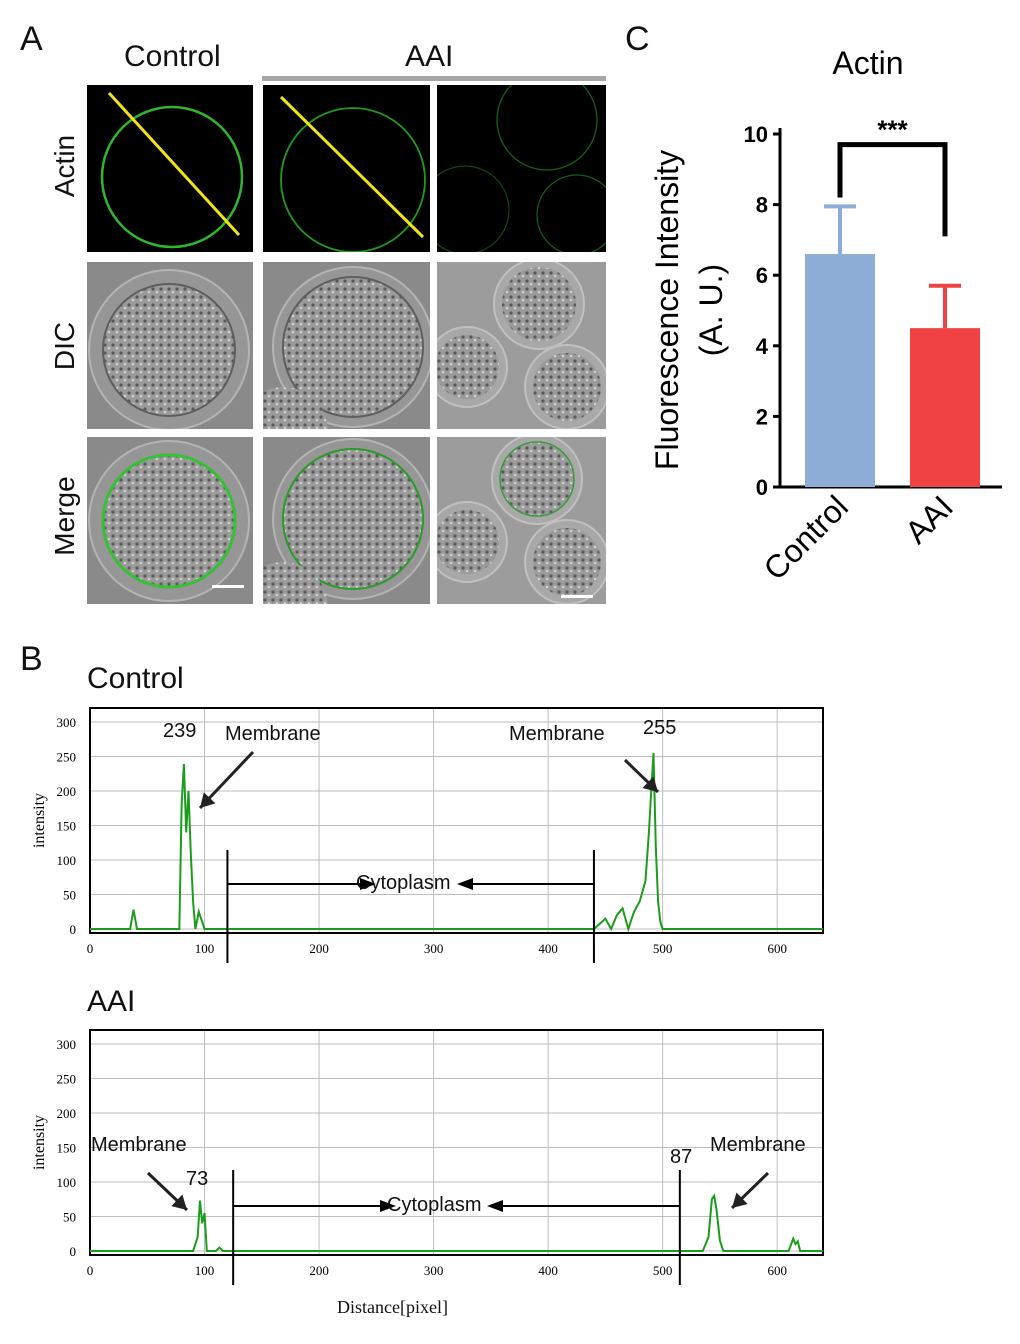 Image resolution: width=1020 pixels, height=1344 pixels. What do you see at coordinates (139, 1145) in the screenshot?
I see `aai-membrane-left: Membrane` at bounding box center [139, 1145].